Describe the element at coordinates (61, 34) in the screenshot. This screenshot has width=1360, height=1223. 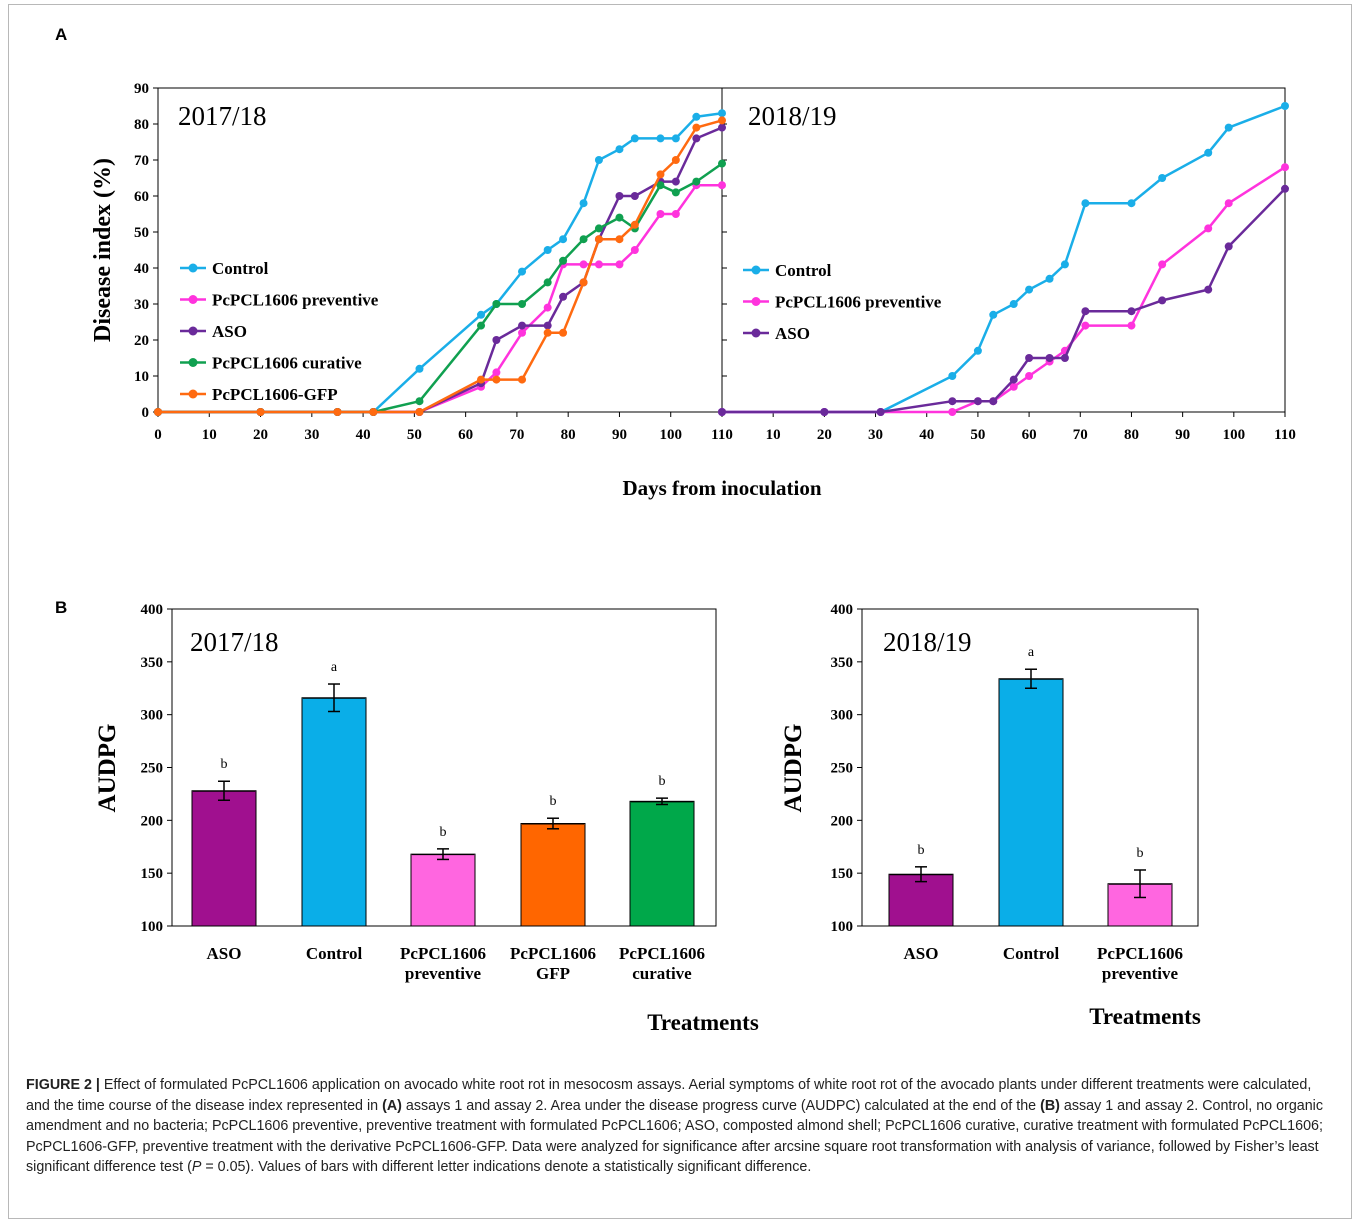
I see `panel-label-a: A` at that location.